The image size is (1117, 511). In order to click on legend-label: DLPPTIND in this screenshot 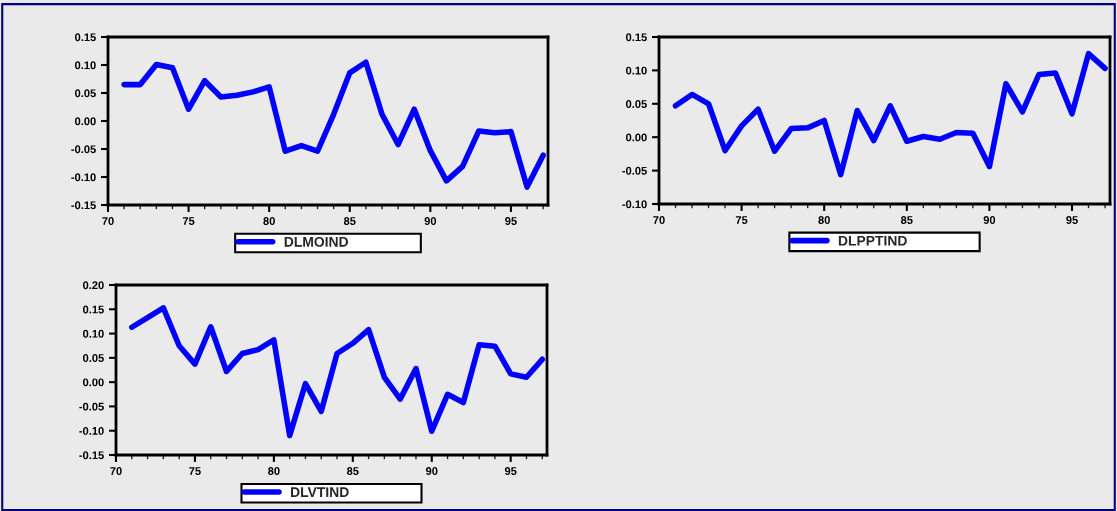, I will do `click(872, 240)`.